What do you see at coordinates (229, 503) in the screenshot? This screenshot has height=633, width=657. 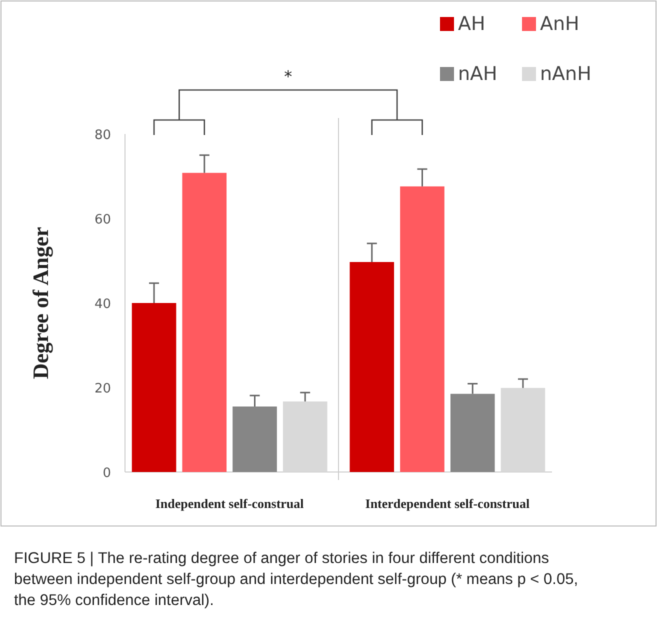 I see `x-tick-label: Independent self-construal` at bounding box center [229, 503].